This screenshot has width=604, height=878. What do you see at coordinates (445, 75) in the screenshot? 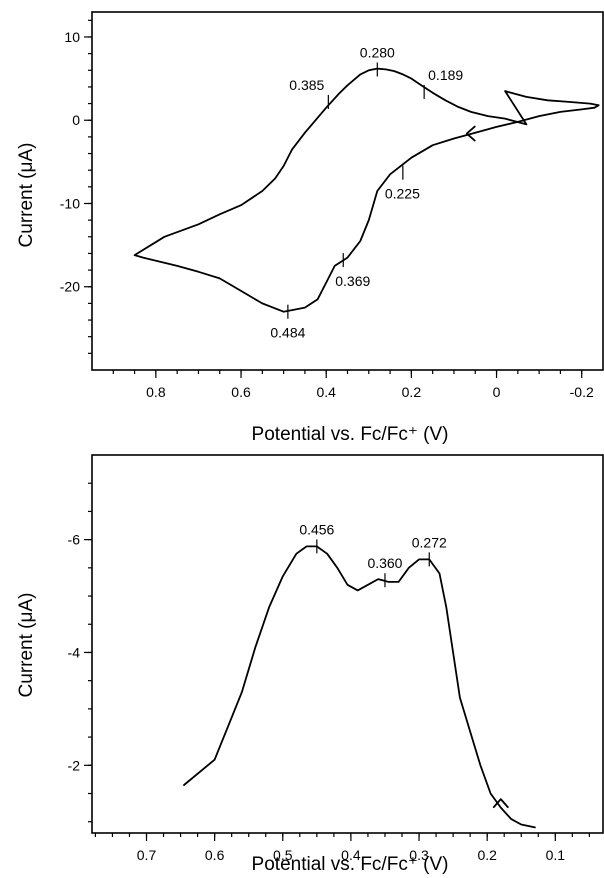
I see `peak-label: 0.189` at bounding box center [445, 75].